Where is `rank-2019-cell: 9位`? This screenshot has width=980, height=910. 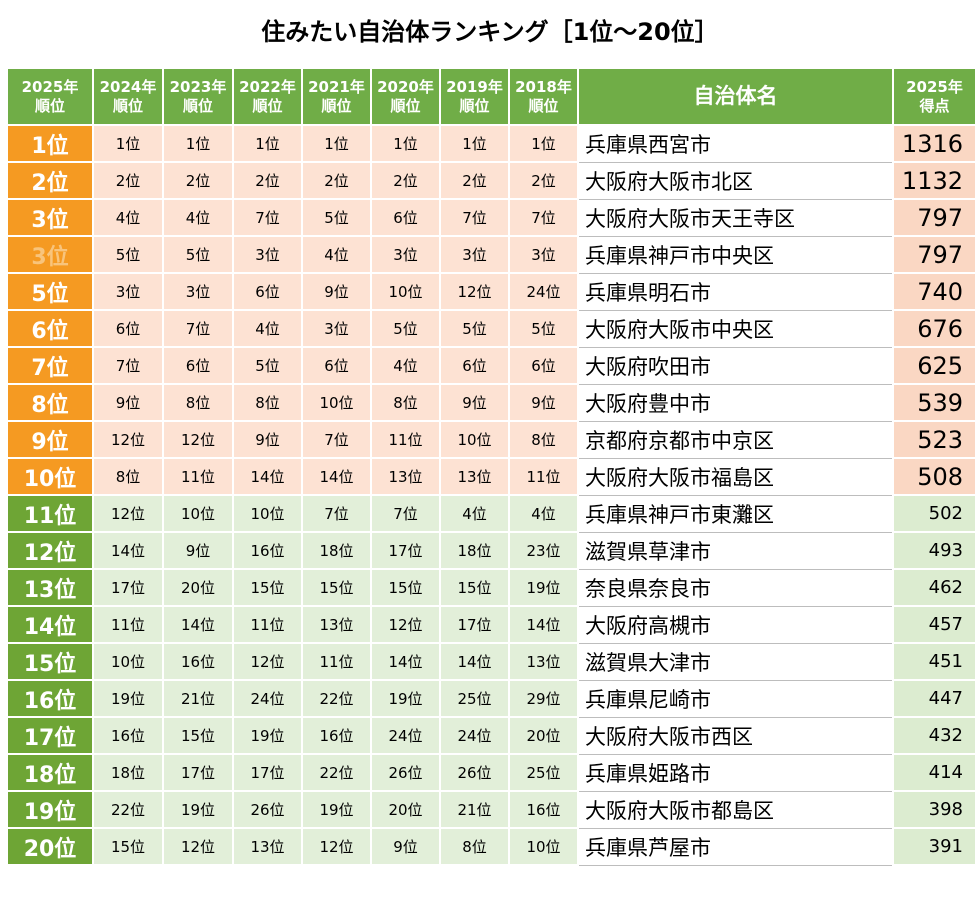
rank-2019-cell: 9位 is located at coordinates (474, 402).